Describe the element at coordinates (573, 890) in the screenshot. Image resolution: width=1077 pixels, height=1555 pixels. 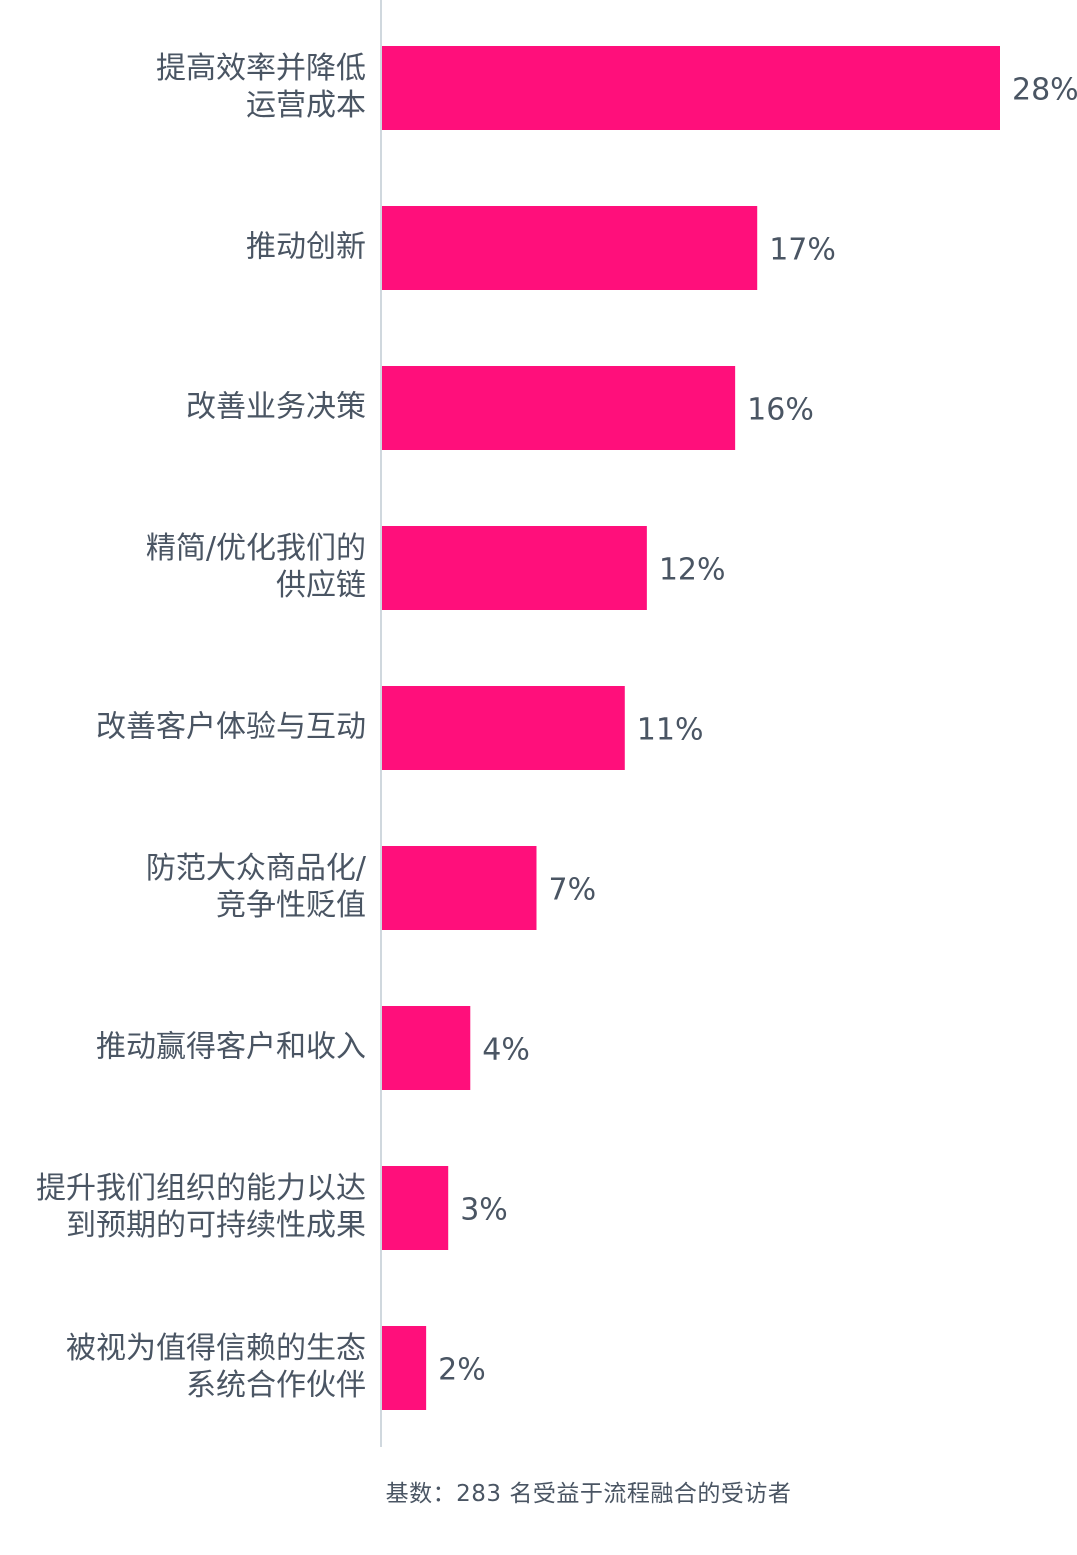
I see `value-label-6: 7%` at that location.